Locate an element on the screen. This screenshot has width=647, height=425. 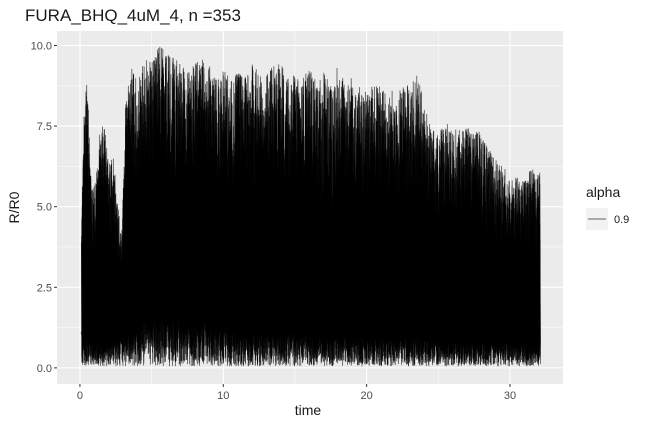
legend-title: alpha is located at coordinates (603, 192).